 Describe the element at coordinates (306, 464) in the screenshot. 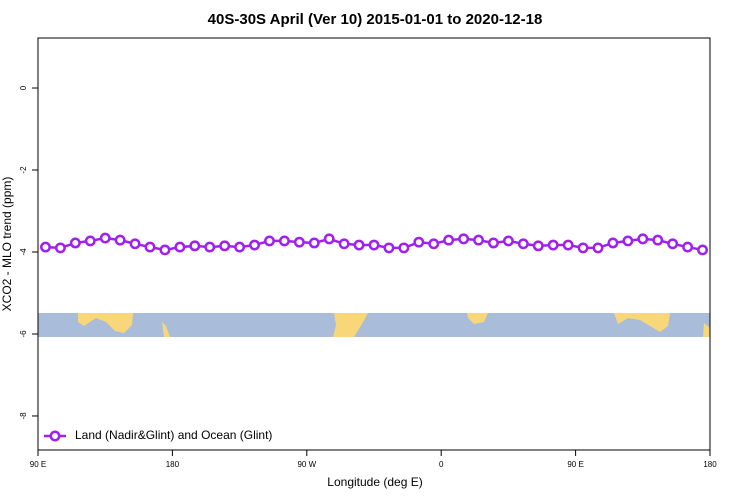

I see `x-tick-label: 90 W` at that location.